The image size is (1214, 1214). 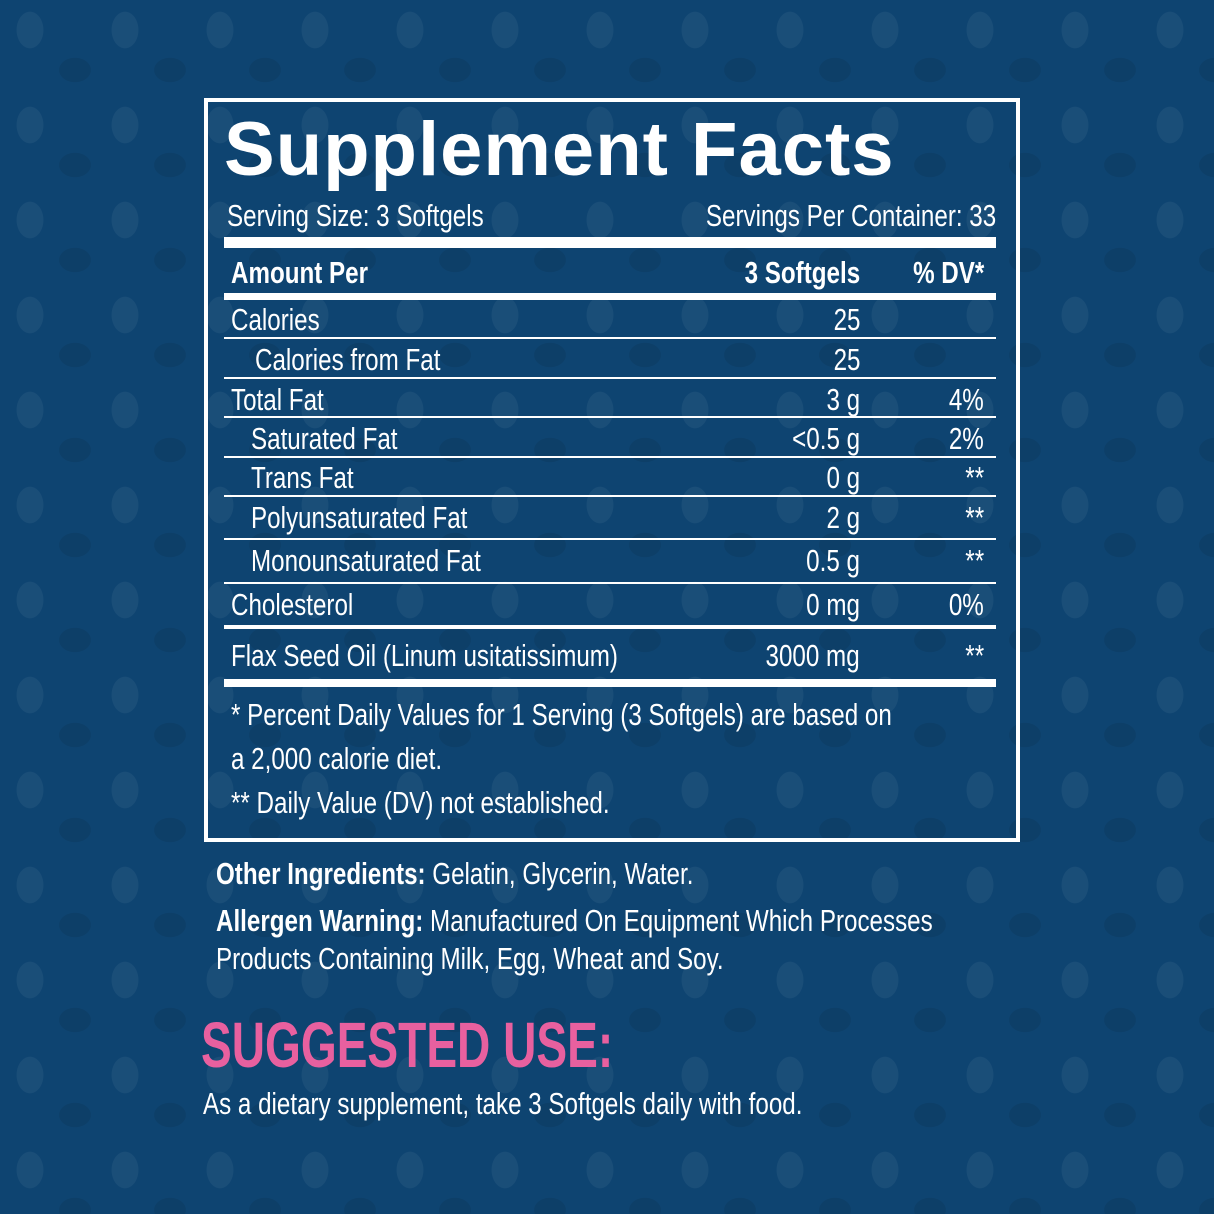 What do you see at coordinates (277, 399) in the screenshot?
I see `row-name: Total Fat` at bounding box center [277, 399].